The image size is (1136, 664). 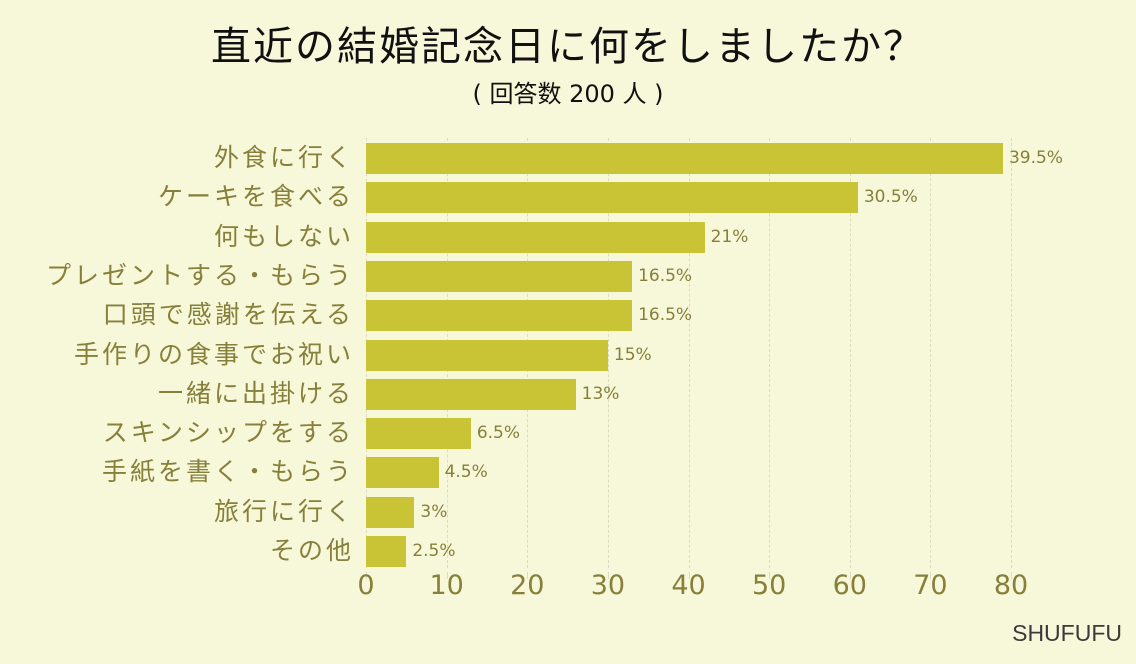 I want to click on value-label: 15%, so click(x=632, y=354).